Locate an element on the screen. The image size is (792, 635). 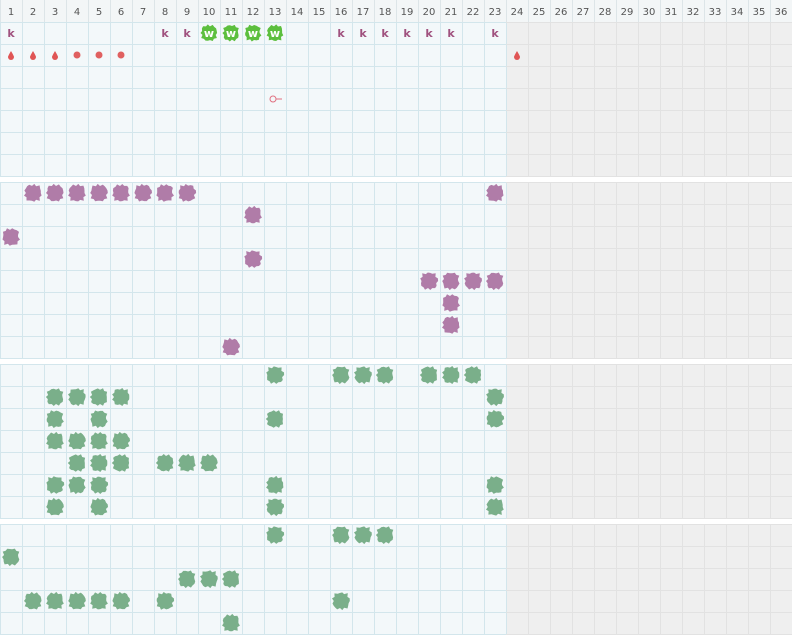
column-number: 27 is located at coordinates (583, 12).